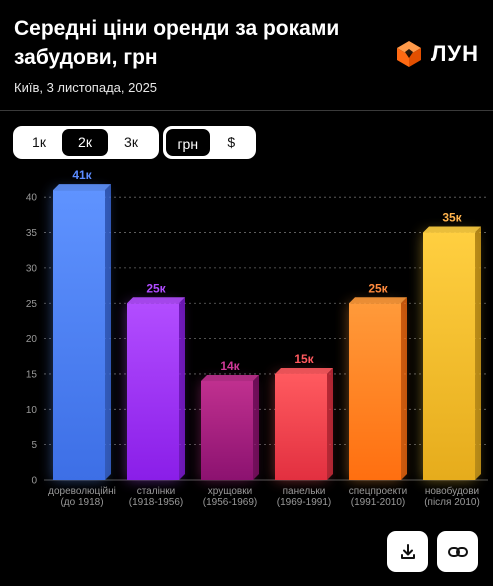 The height and width of the screenshot is (586, 493). Describe the element at coordinates (34, 481) in the screenshot. I see `y-tick-label: 0` at that location.